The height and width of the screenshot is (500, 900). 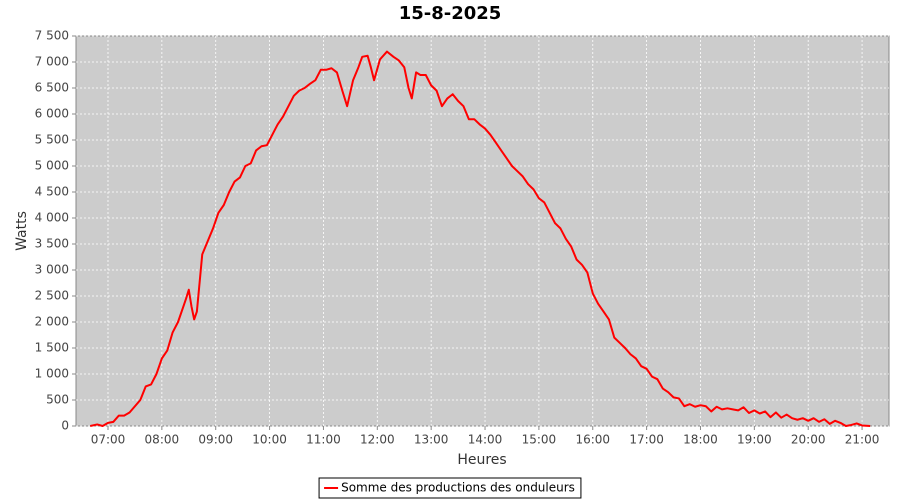 I want to click on y-tick-label: 7 500, so click(x=52, y=36).